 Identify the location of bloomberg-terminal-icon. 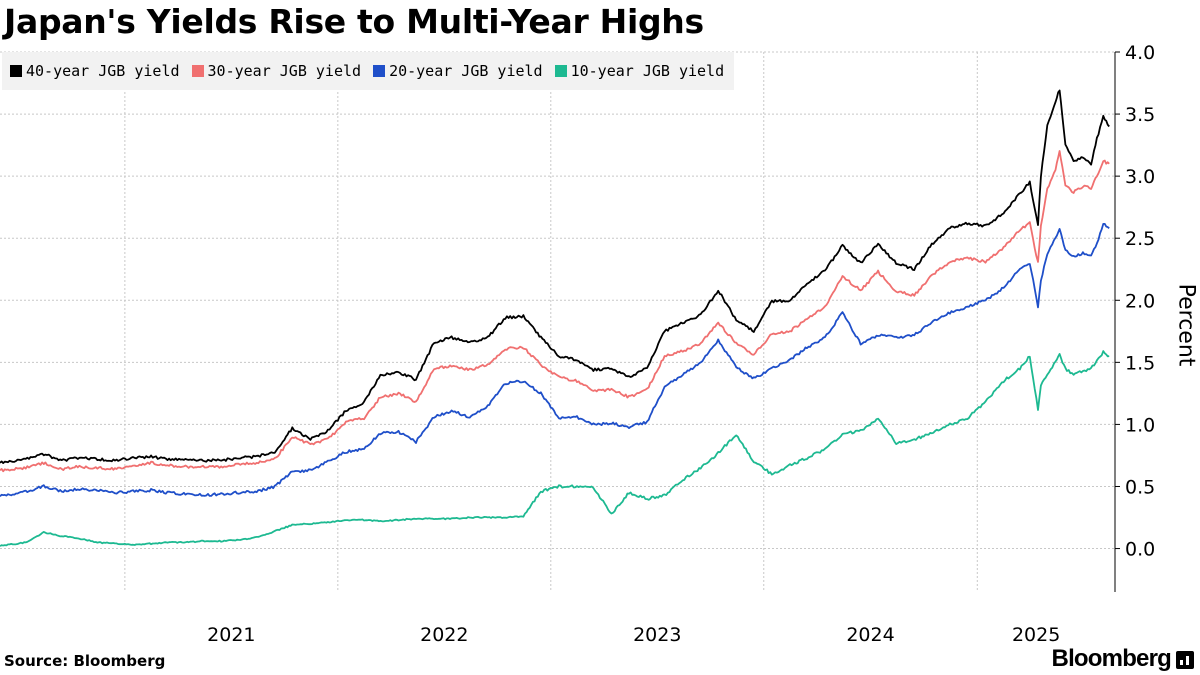
(1185, 660).